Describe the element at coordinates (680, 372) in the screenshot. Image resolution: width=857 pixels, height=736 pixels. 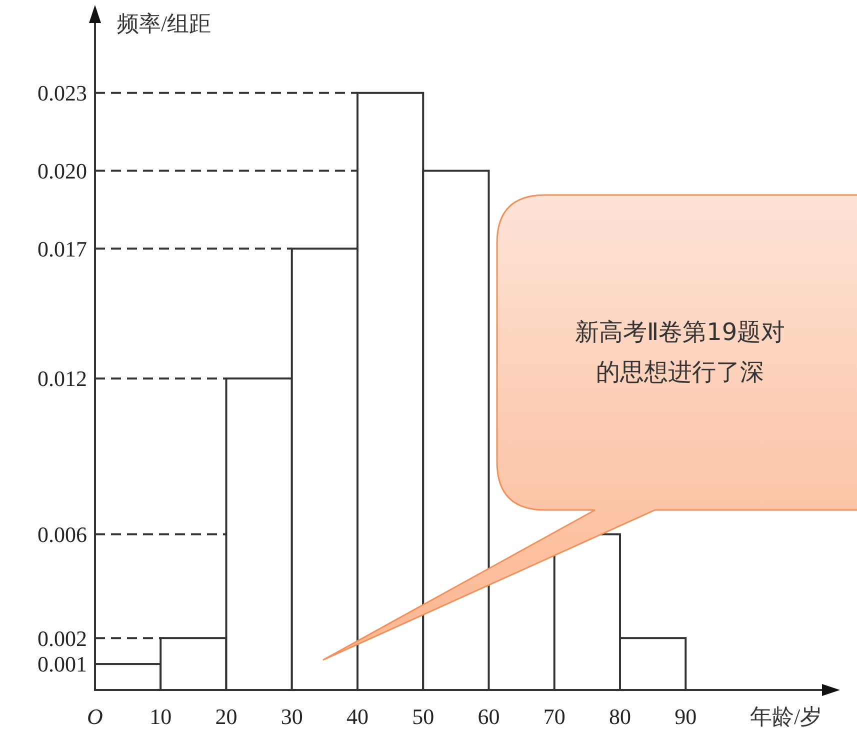
I see `annotation: 的思想进行了深` at that location.